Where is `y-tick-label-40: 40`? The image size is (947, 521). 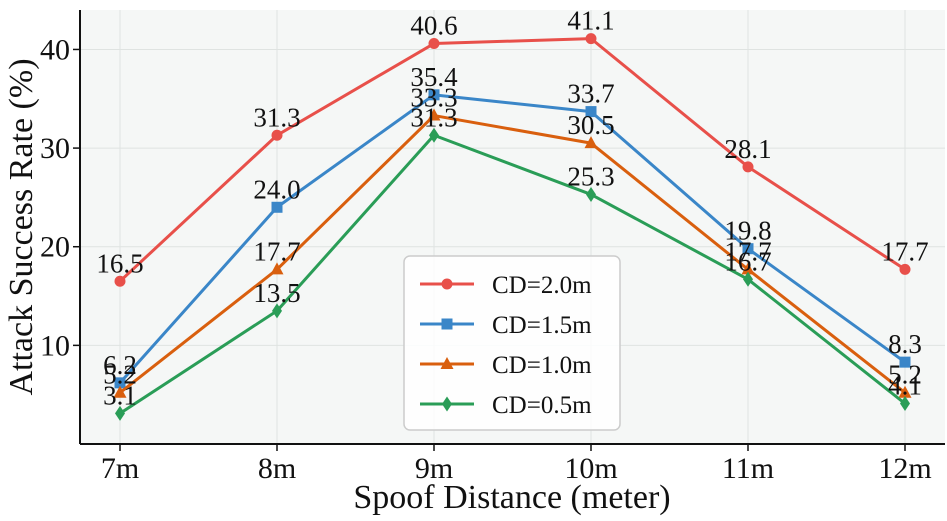 y-tick-label-40: 40 is located at coordinates (55, 49).